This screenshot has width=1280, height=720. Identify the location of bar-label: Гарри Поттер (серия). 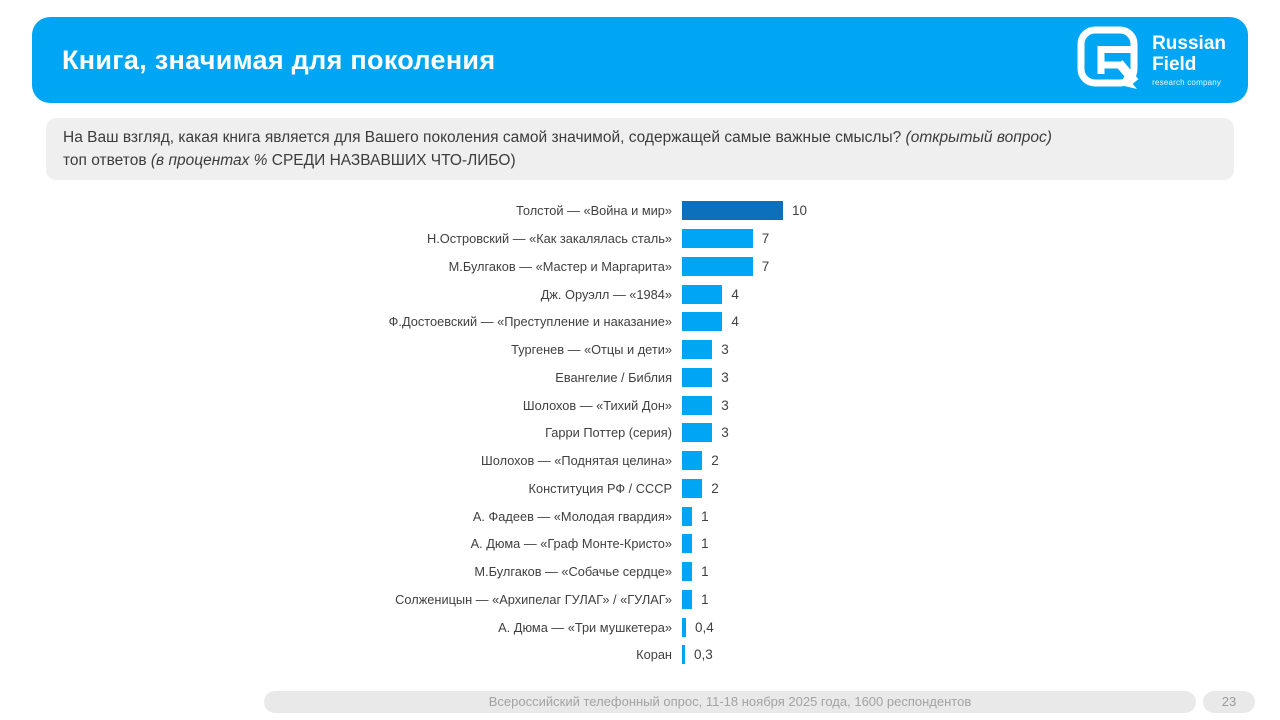
(608, 433).